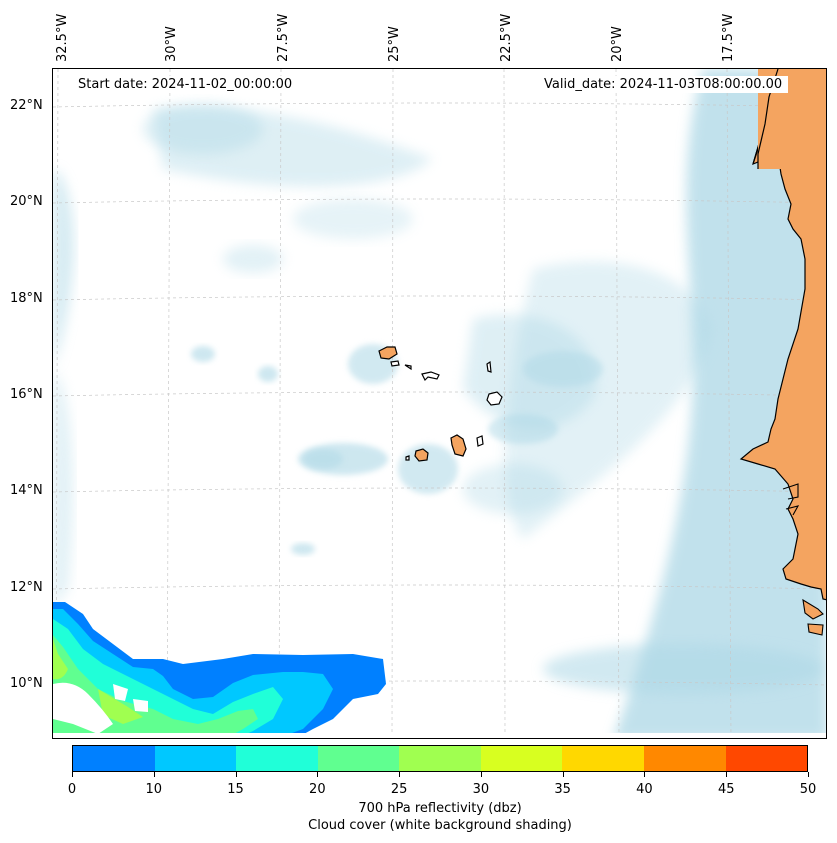 This screenshot has width=837, height=843. What do you see at coordinates (782, 335) in the screenshot?
I see `africa-land` at bounding box center [782, 335].